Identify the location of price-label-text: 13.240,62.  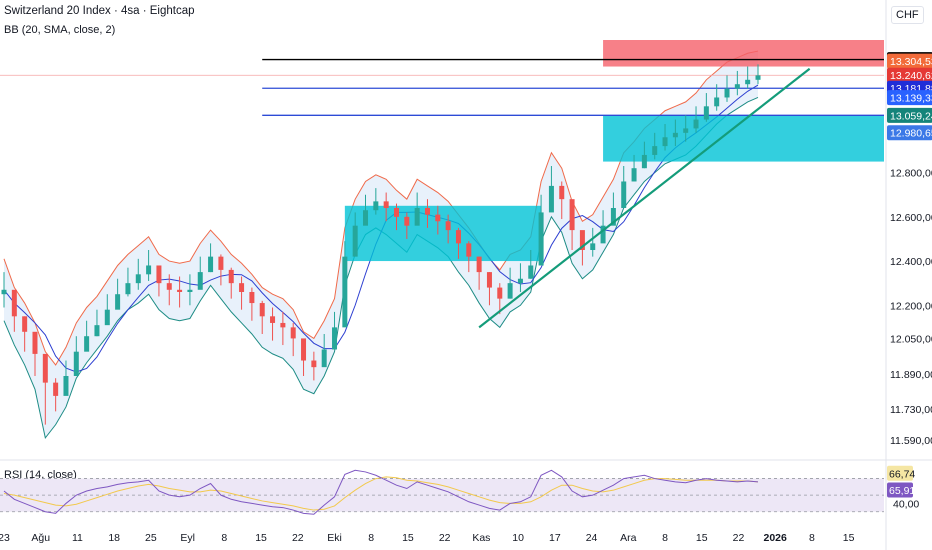
(911, 76).